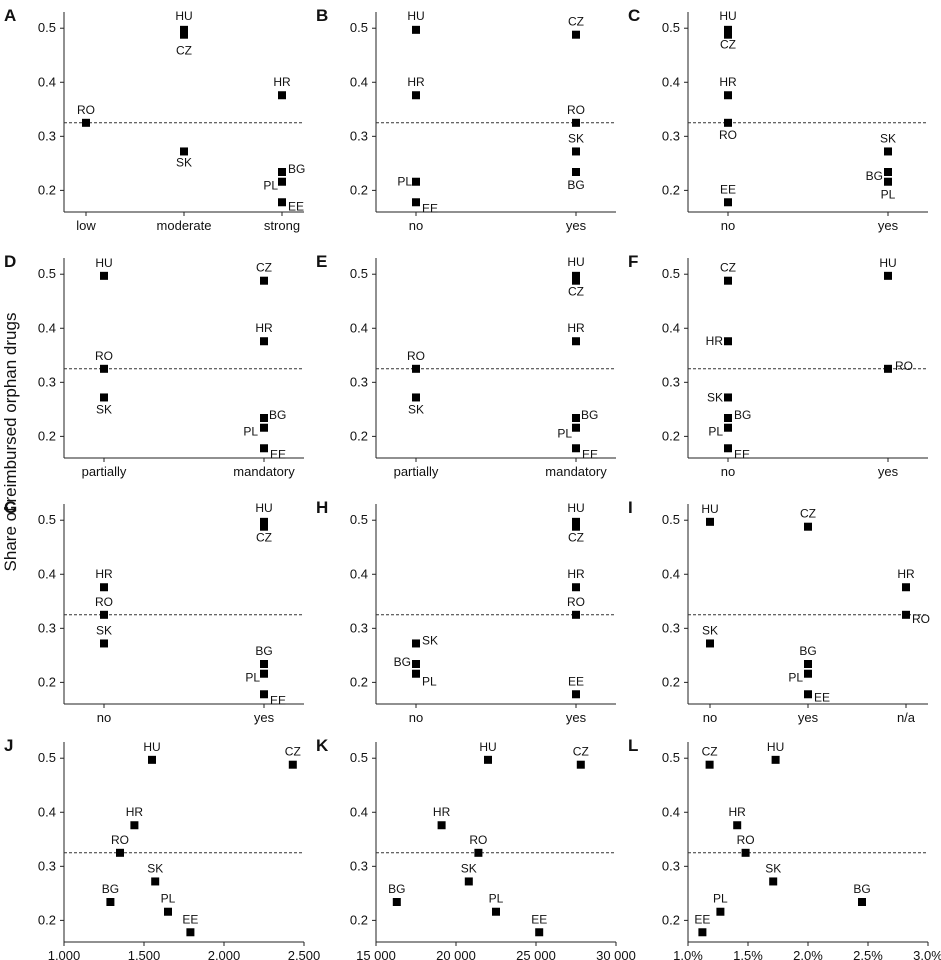 This screenshot has height=960, width=941. What do you see at coordinates (359, 865) in the screenshot?
I see `y-tick-label-k-1: 0.3` at bounding box center [359, 865].